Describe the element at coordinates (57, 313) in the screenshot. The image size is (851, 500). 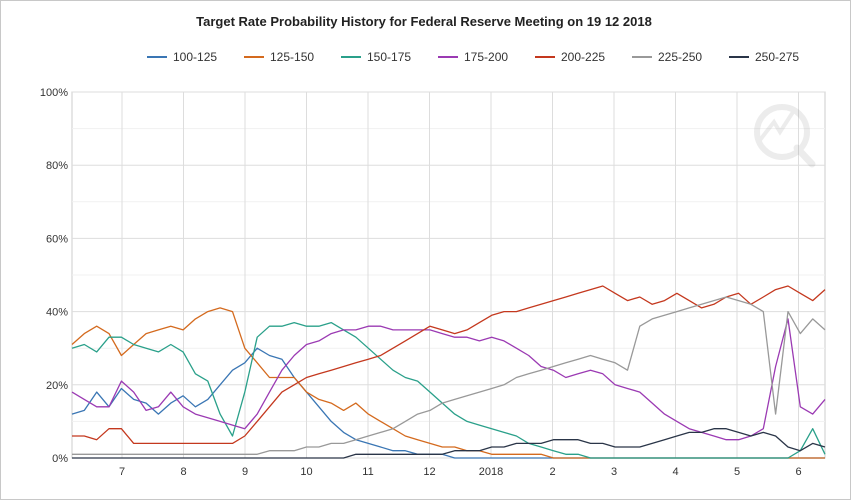
I see `y-tick-label: 40%` at that location.